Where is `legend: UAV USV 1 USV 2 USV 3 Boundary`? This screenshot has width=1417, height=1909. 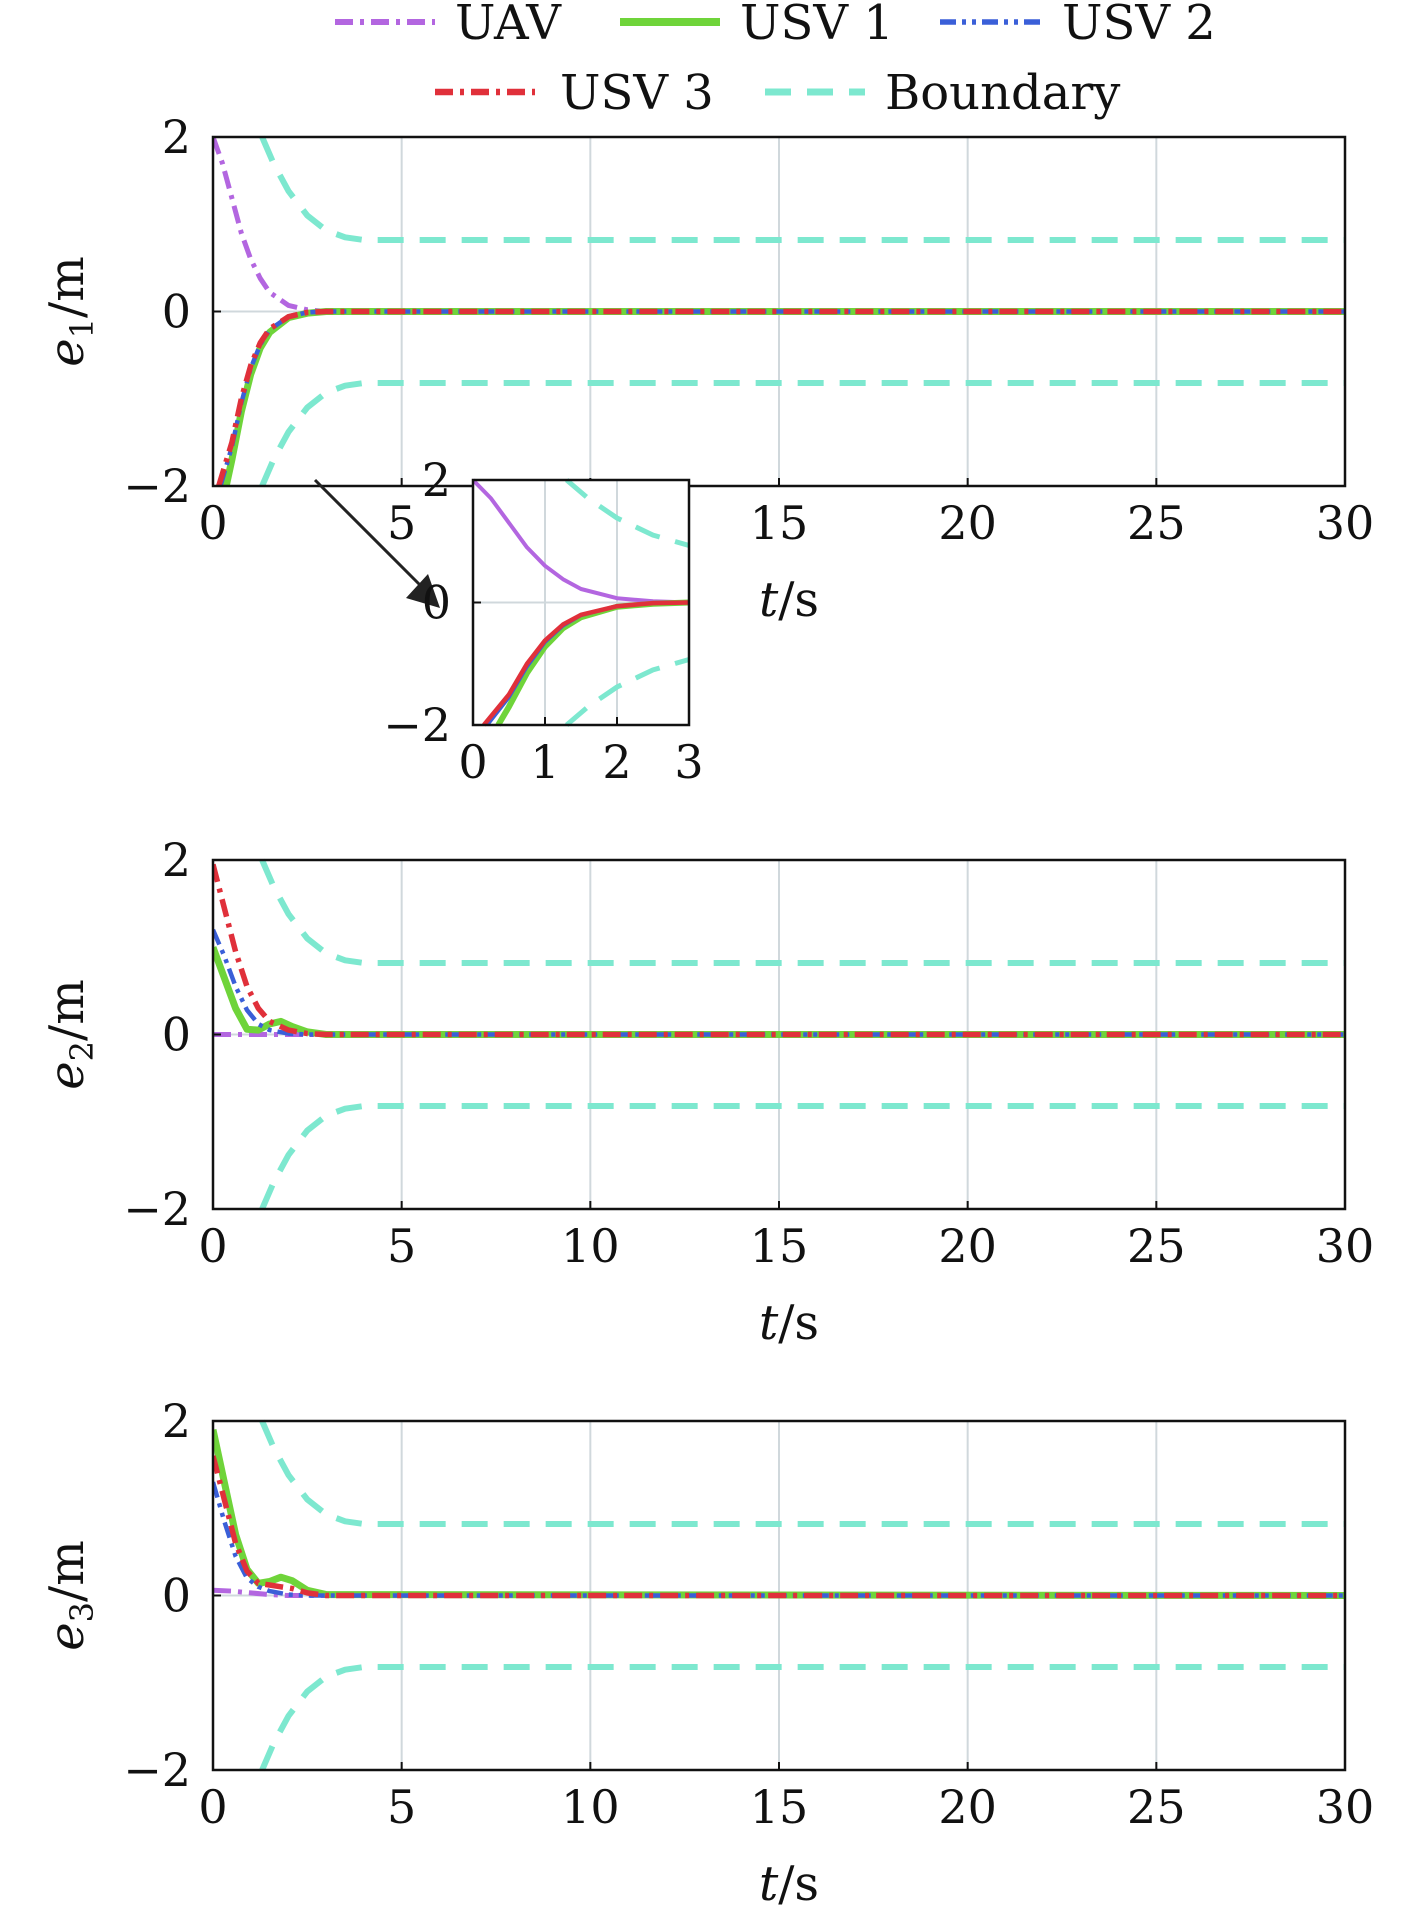 legend: UAV USV 1 USV 2 USV 3 Boundary is located at coordinates (775, 60).